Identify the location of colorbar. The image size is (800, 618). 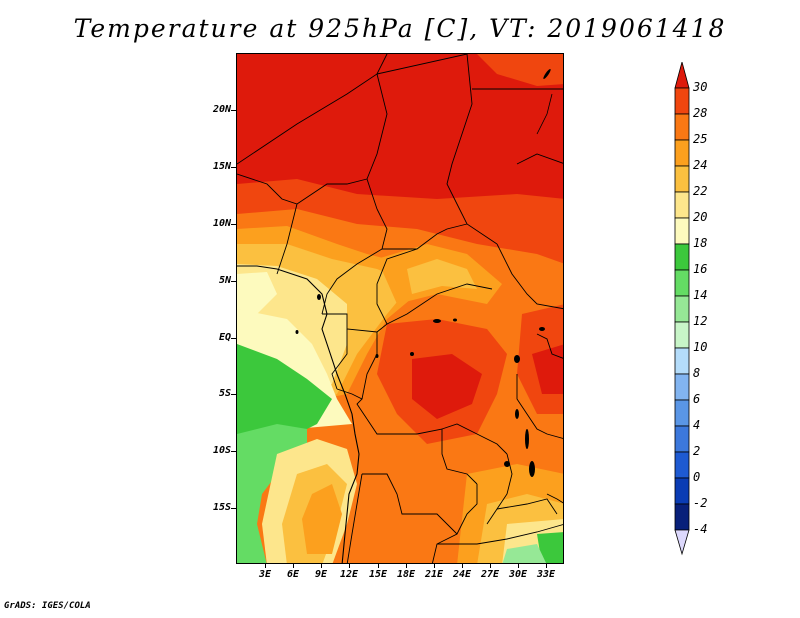
(682, 309).